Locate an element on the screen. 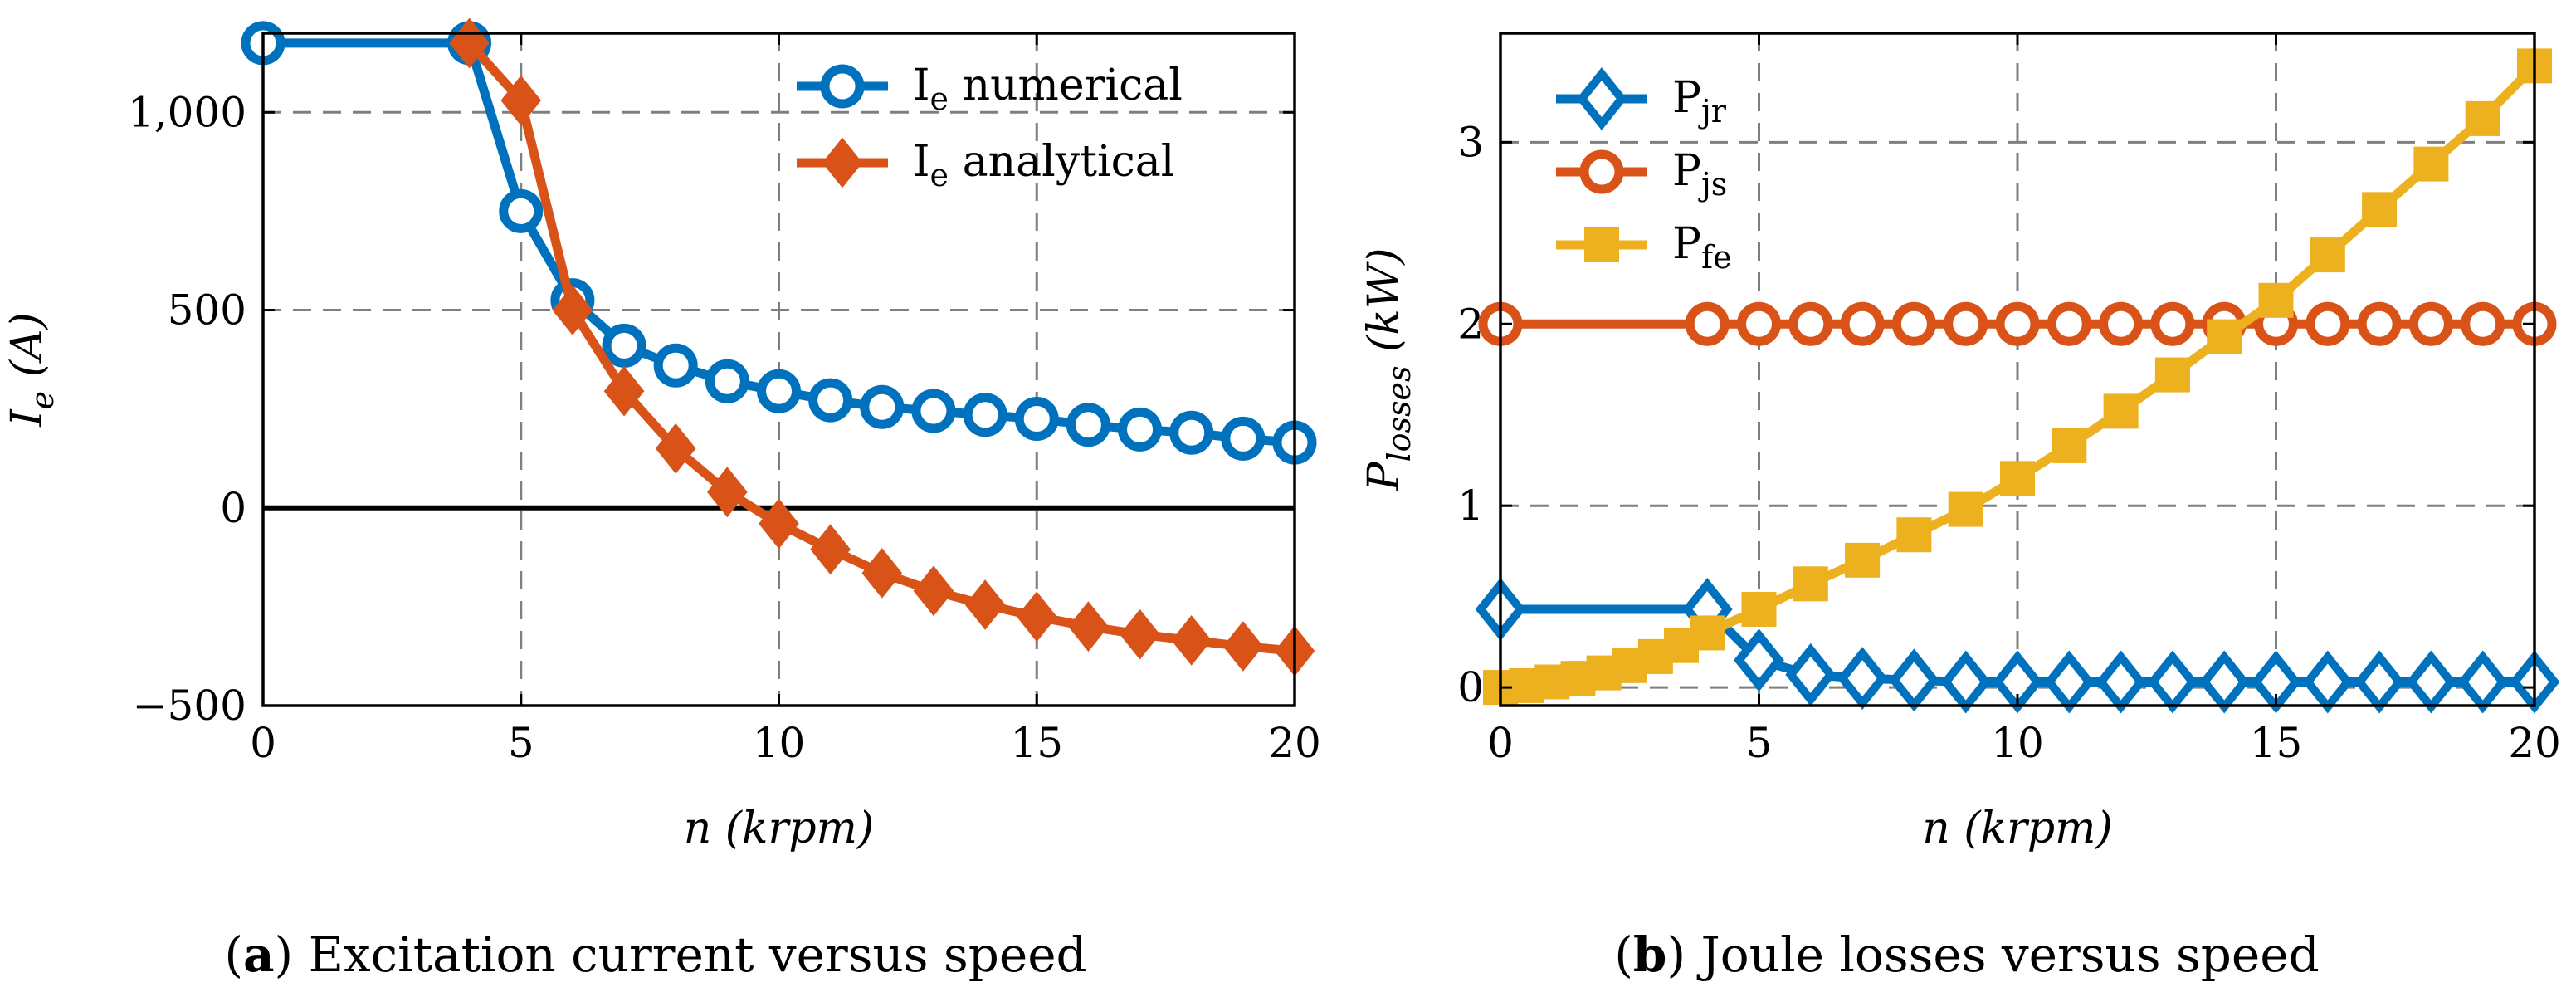 Image resolution: width=2576 pixels, height=997 pixels. legend-marker-analytical is located at coordinates (843, 162).